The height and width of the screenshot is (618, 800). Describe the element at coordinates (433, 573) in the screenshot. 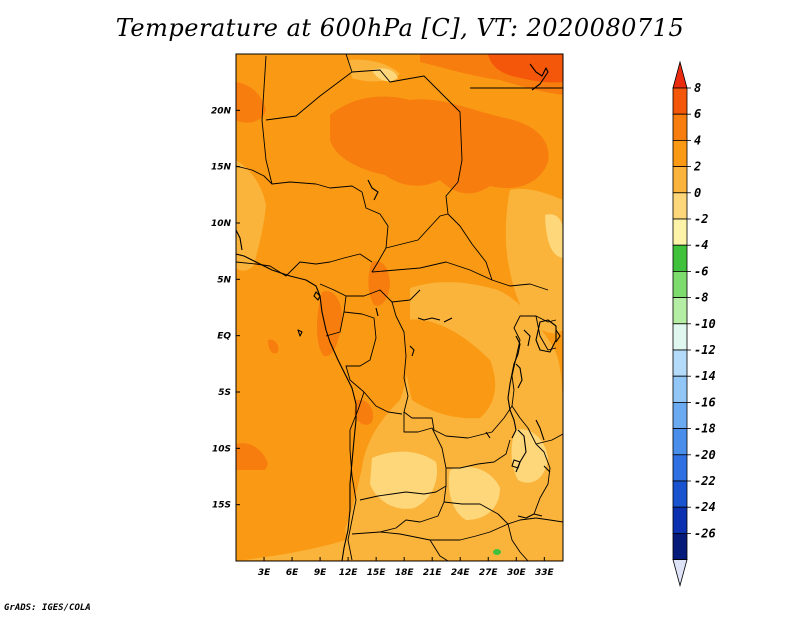

I see `lon-tick-label: 21E` at that location.